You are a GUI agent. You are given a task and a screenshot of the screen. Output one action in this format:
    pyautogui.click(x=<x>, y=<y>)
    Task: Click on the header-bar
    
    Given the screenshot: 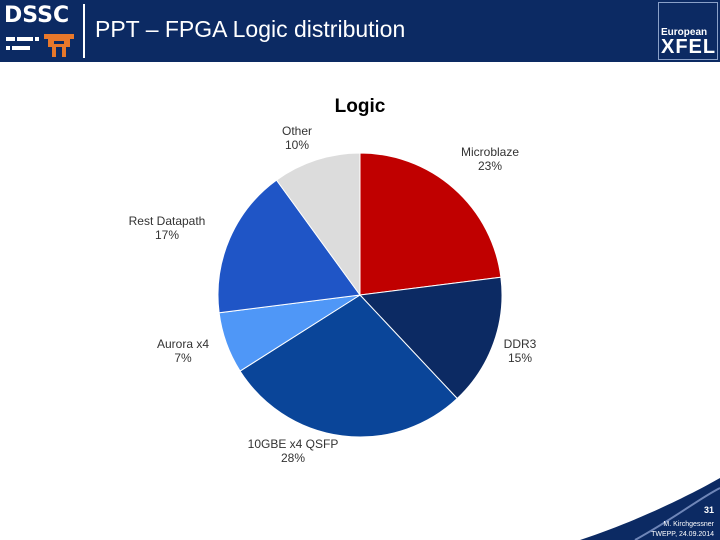 What is the action you would take?
    pyautogui.click(x=360, y=31)
    